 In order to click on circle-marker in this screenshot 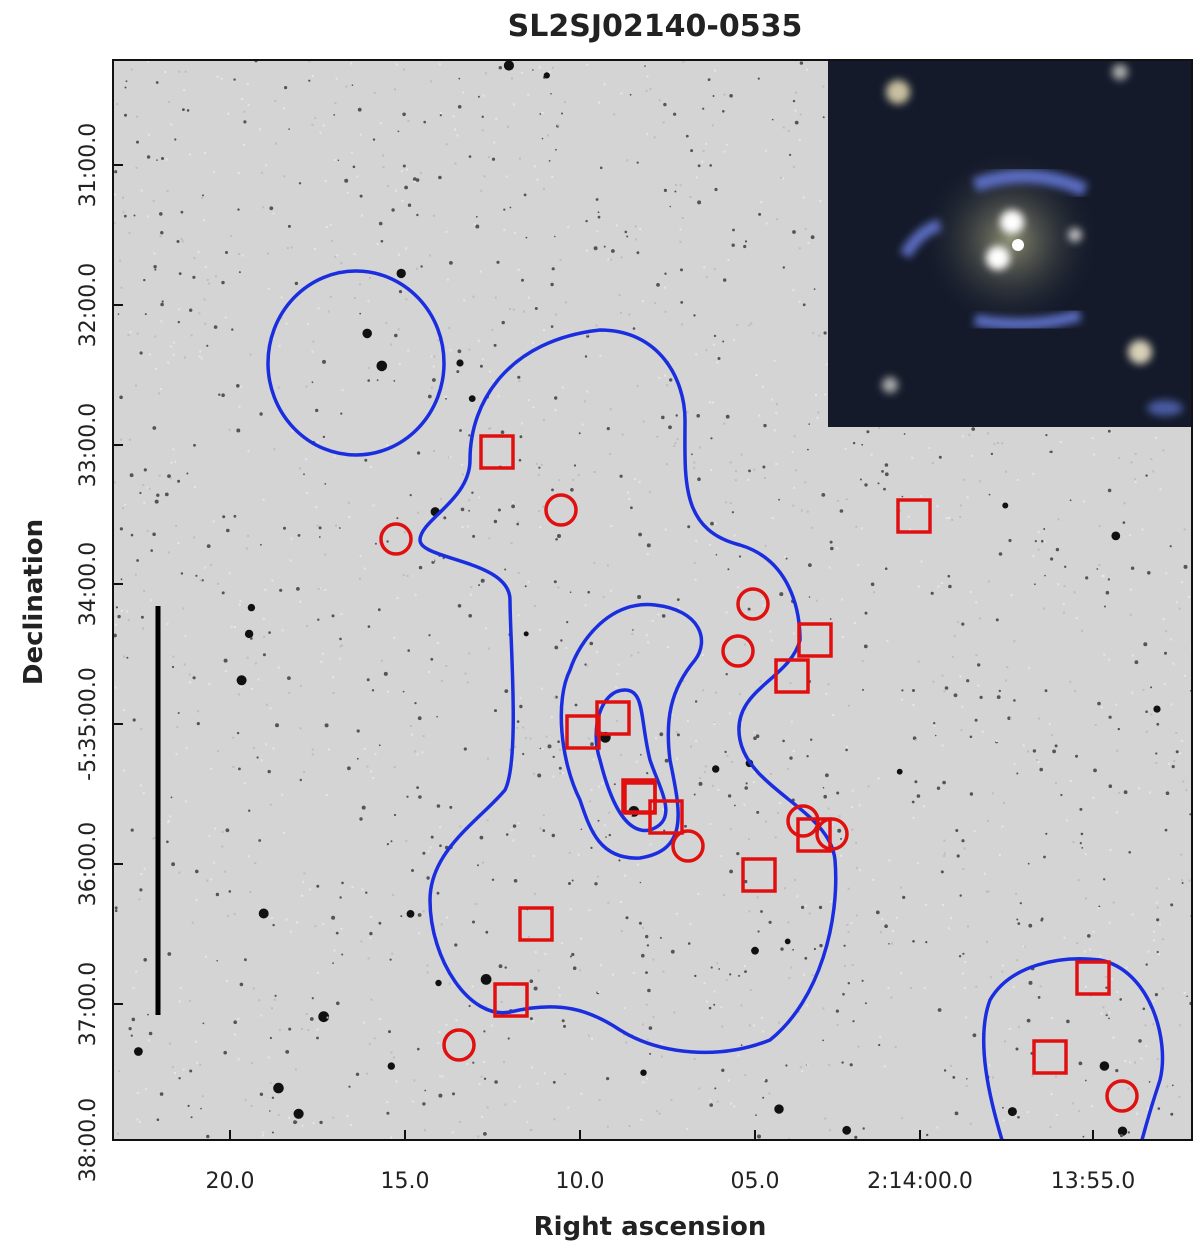, I will do `click(459, 1045)`.